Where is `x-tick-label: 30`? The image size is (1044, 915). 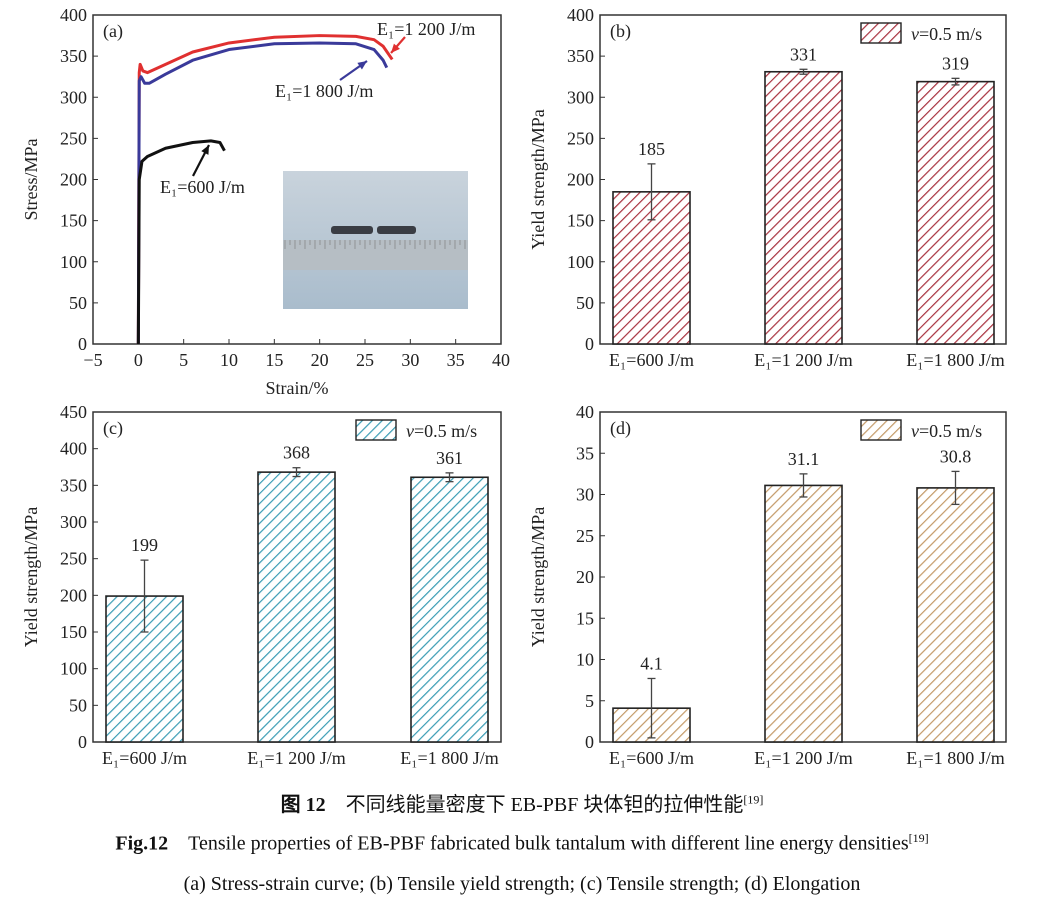
x-tick-label: 30 is located at coordinates (410, 360).